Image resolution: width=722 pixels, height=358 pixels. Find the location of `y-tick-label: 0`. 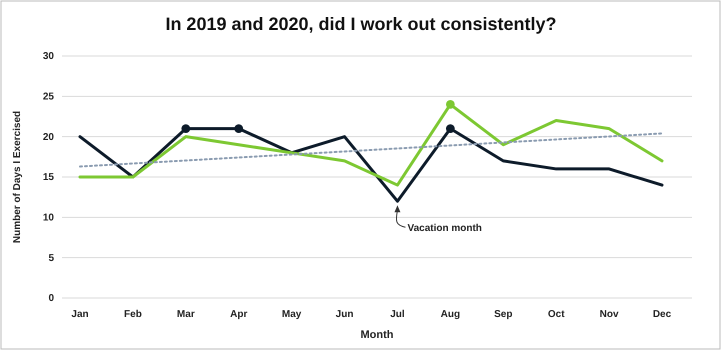

y-tick-label: 0 is located at coordinates (51, 298).